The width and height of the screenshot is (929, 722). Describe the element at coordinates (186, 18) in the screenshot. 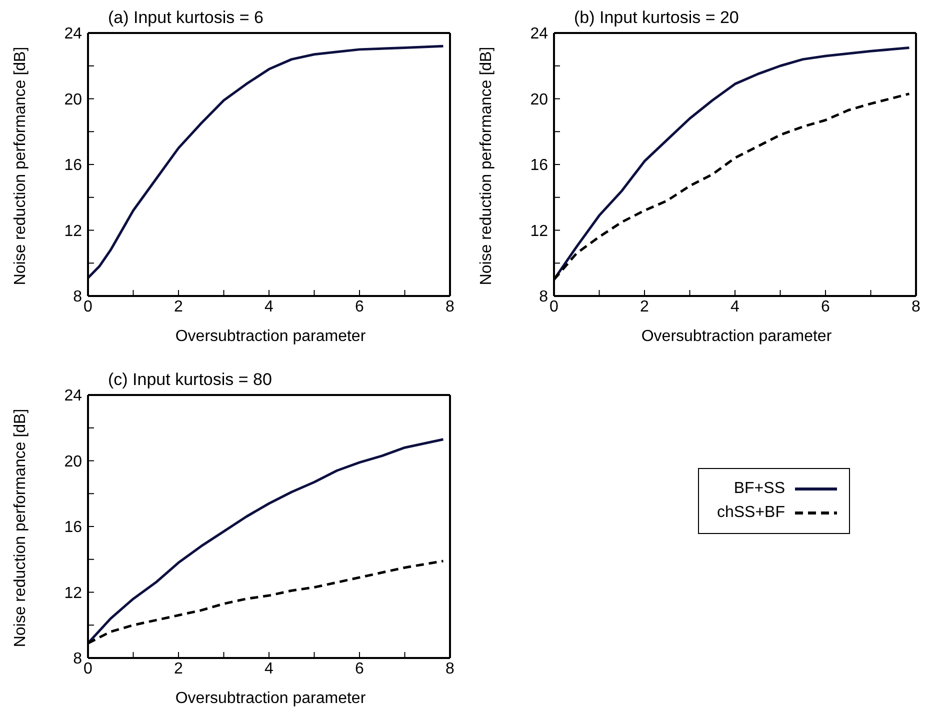

I see `chart-title: (a) Input kurtosis = 6` at that location.